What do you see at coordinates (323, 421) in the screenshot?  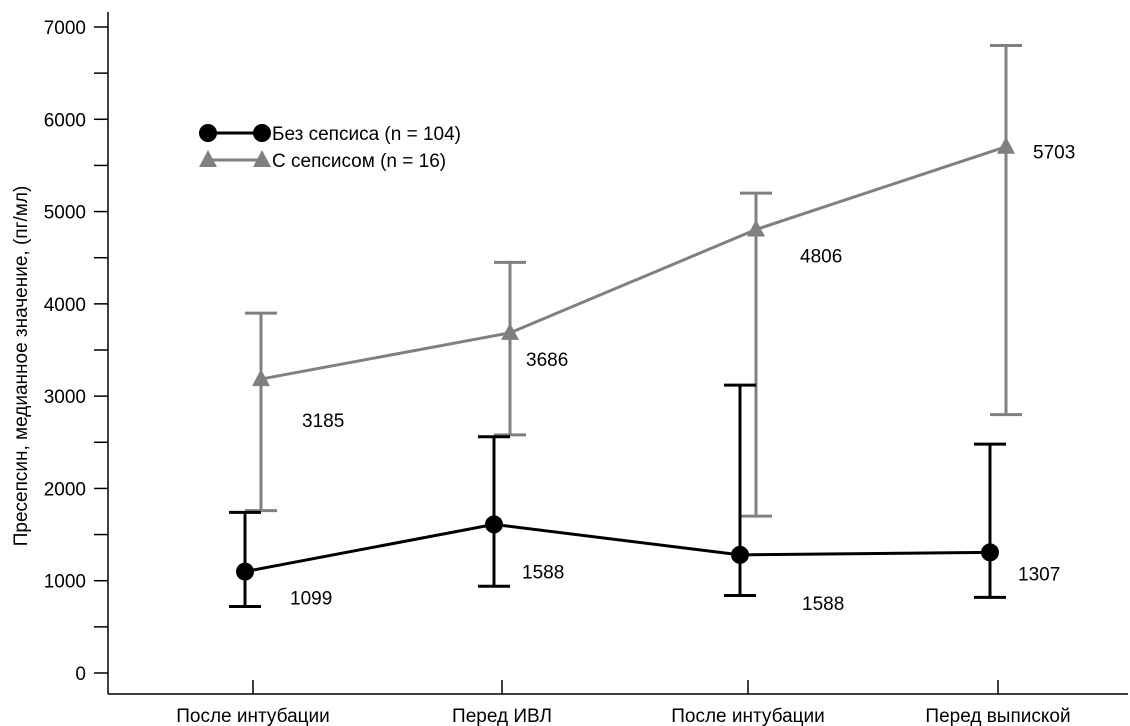 I see `data-label: 3185` at bounding box center [323, 421].